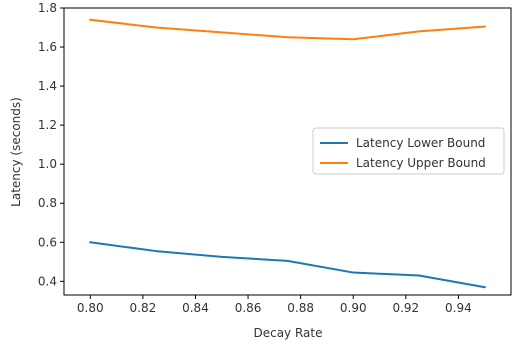 The width and height of the screenshot is (516, 345). I want to click on x-axis-label: Decay Rate, so click(287, 333).